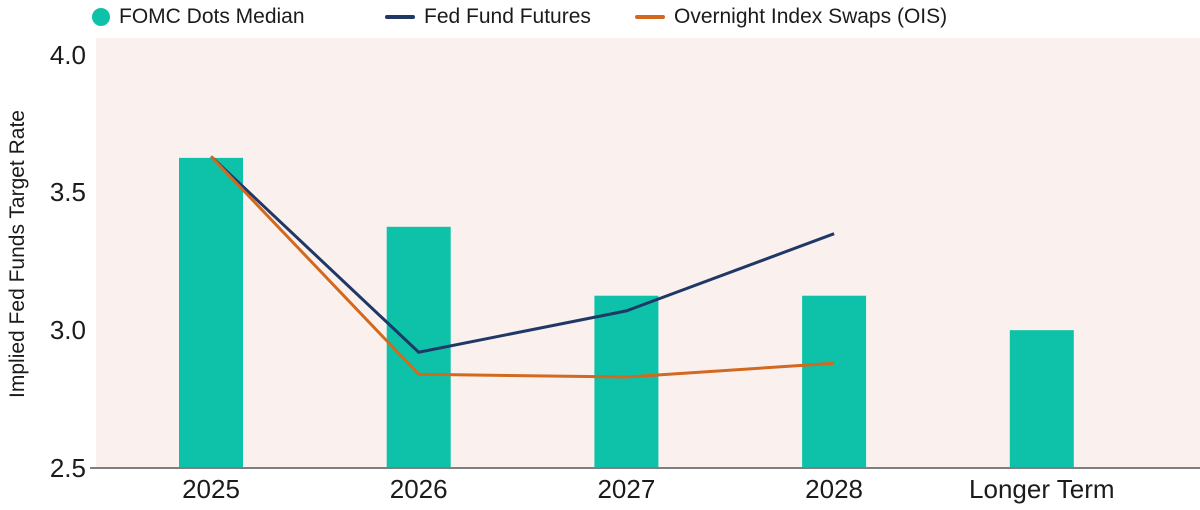 This screenshot has height=510, width=1200. Describe the element at coordinates (67, 468) in the screenshot. I see `y-tick-label-2.5: 2.5` at that location.